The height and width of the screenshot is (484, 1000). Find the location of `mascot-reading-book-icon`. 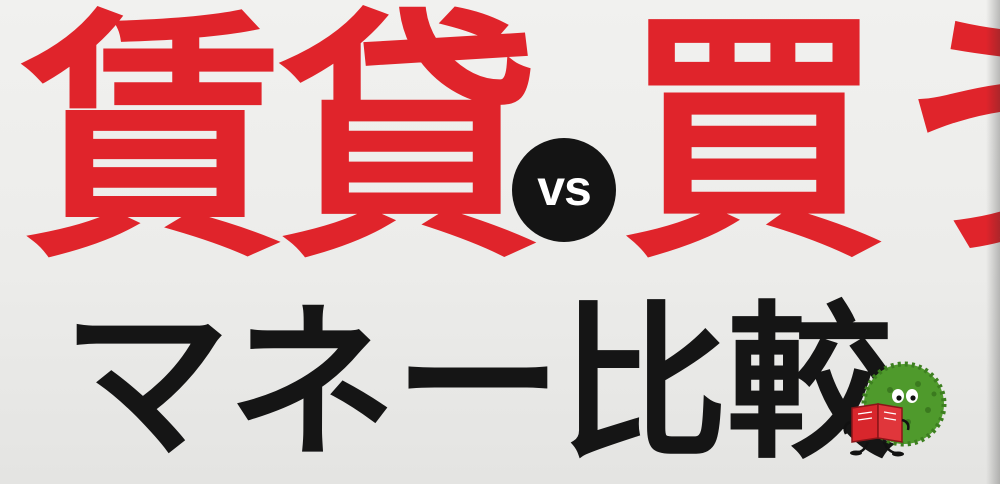

mascot-reading-book-icon is located at coordinates (895, 409).